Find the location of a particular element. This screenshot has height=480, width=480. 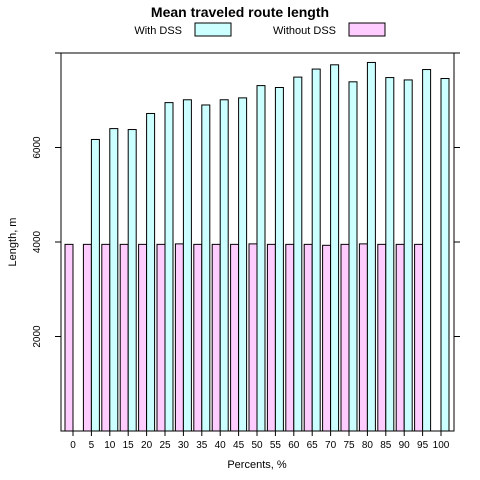

x-tick-label-65: 65 is located at coordinates (313, 445).